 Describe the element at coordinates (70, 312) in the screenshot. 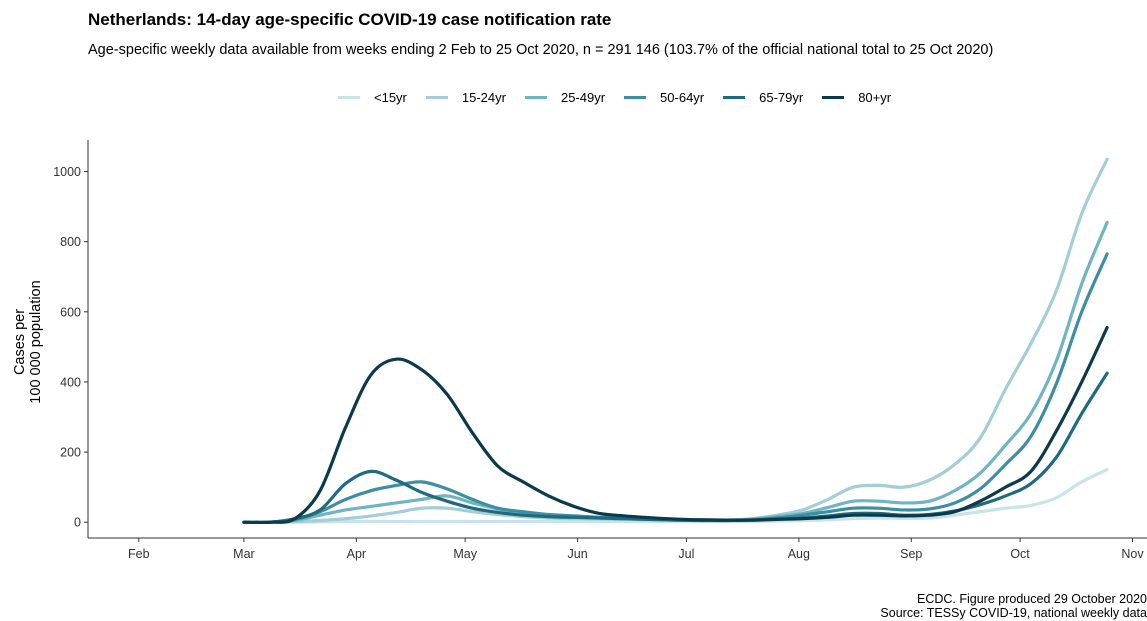

I see `y-tick-label: 600` at that location.